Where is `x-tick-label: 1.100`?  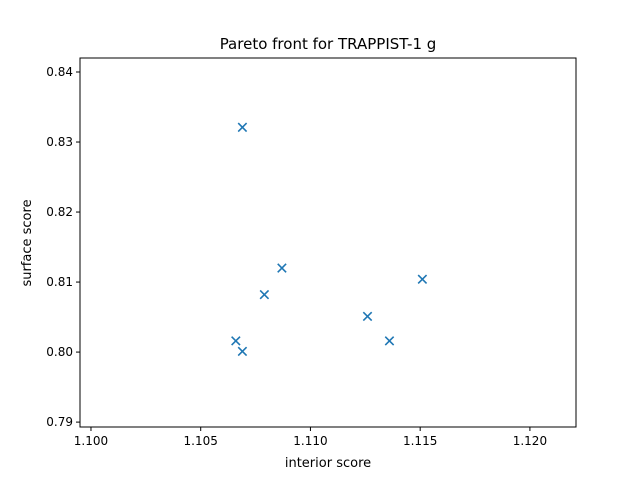
x-tick-label: 1.100 is located at coordinates (91, 441).